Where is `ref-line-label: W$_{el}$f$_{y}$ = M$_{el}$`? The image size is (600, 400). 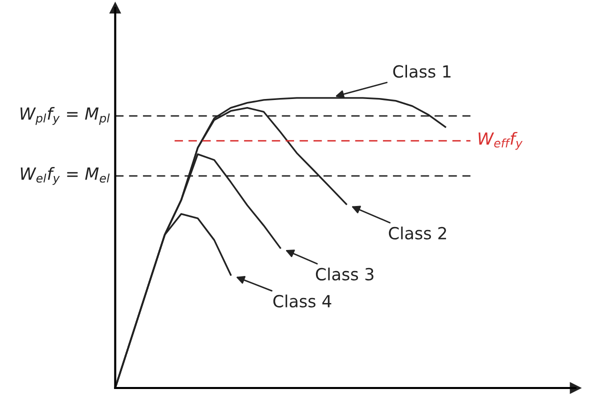 ref-line-label: W$_{el}$f$_{y}$ = M$_{el}$ is located at coordinates (65, 176).